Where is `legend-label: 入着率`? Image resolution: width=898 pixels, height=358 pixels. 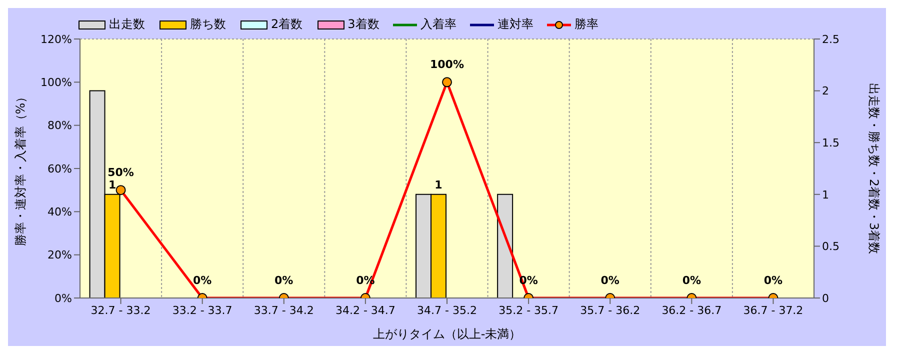
legend-label: 入着率 is located at coordinates (438, 24).